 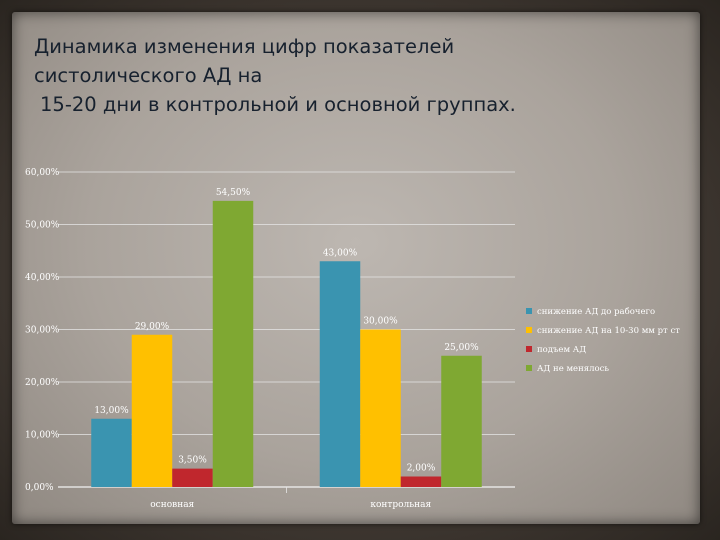 What do you see at coordinates (42, 226) in the screenshot?
I see `y-tick-label: 50,00%` at bounding box center [42, 226].